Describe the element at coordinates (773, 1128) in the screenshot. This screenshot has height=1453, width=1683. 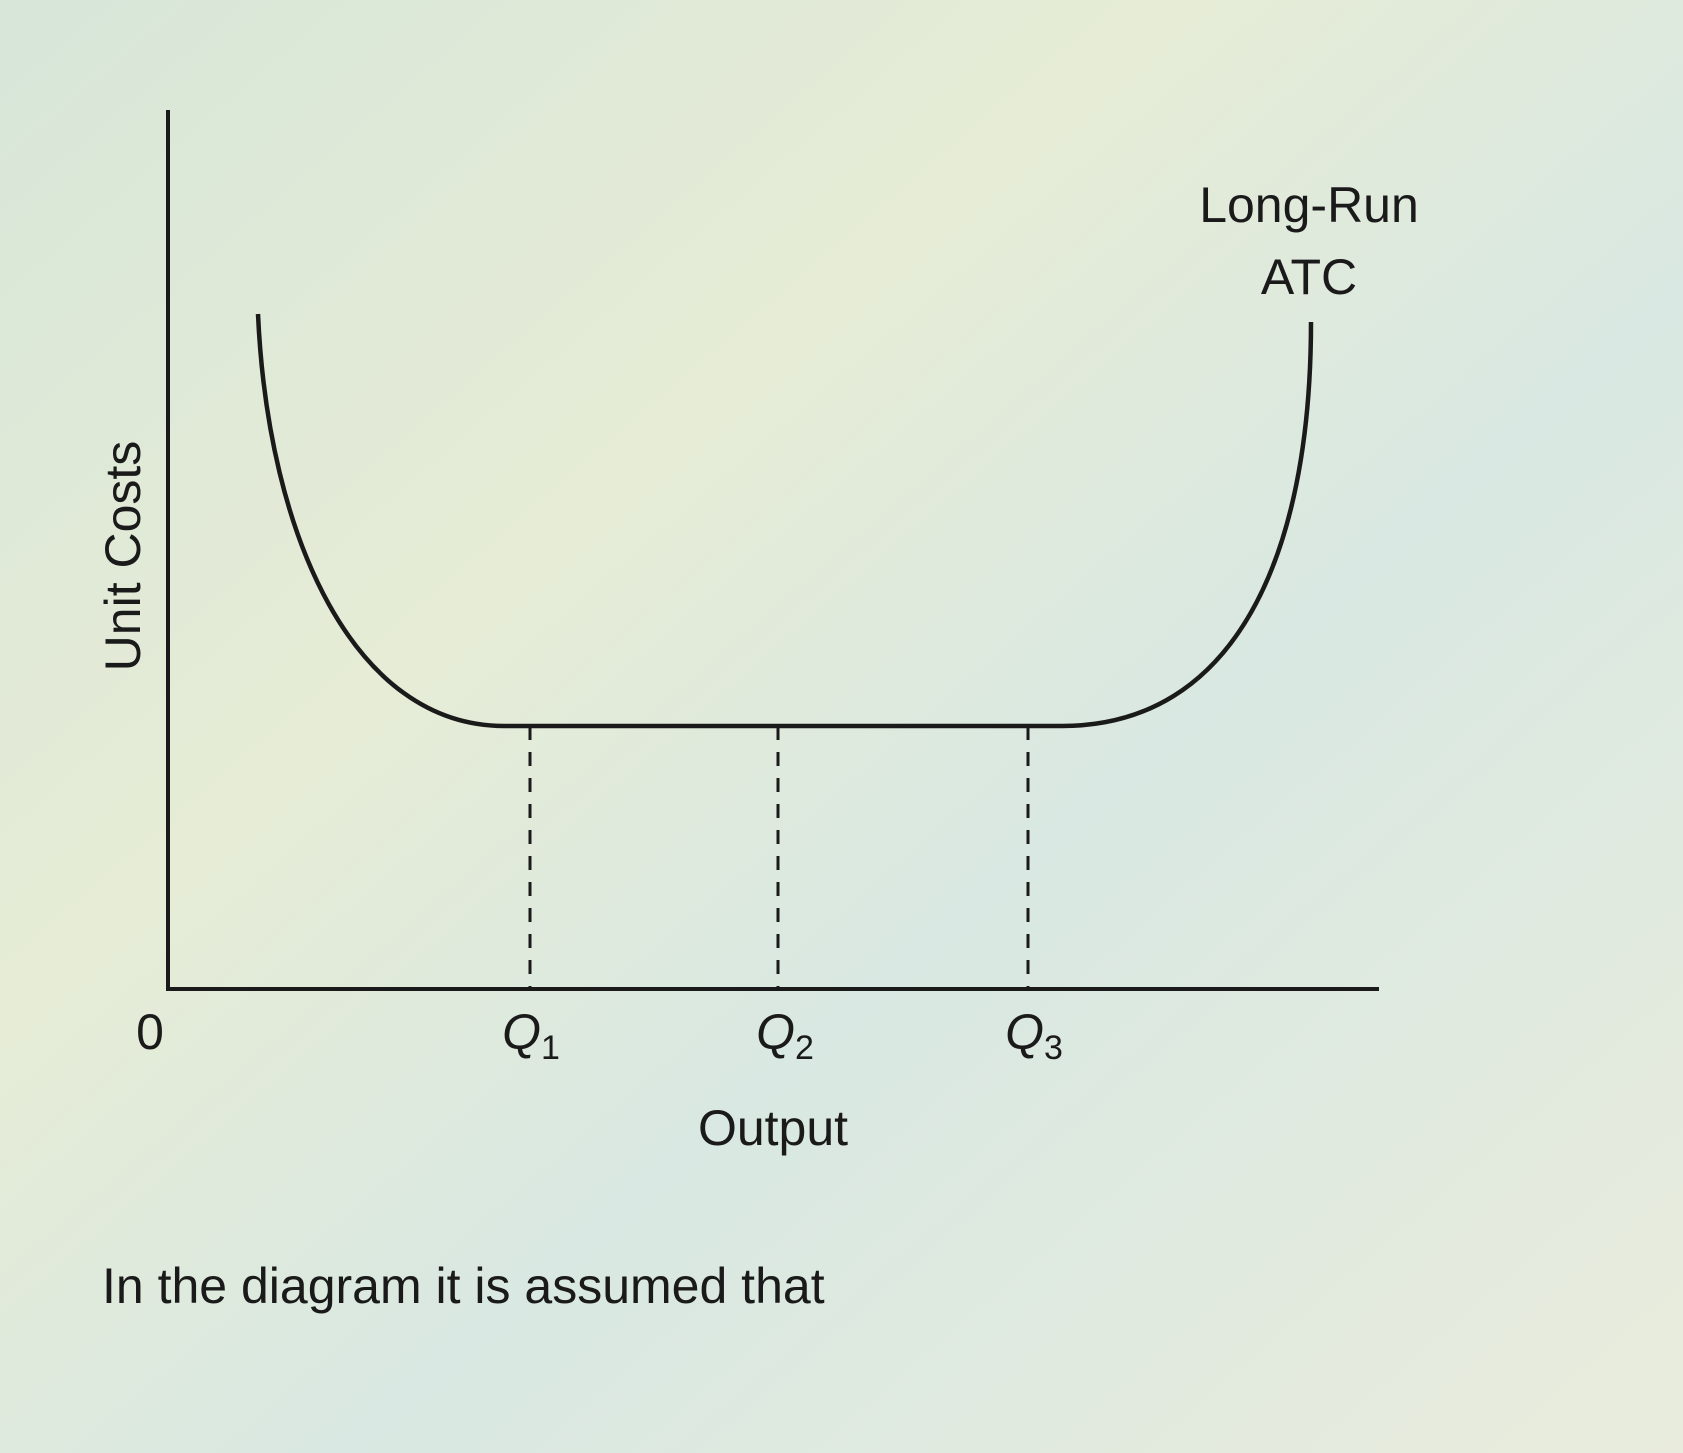
I see `x-axis-label: Output` at that location.